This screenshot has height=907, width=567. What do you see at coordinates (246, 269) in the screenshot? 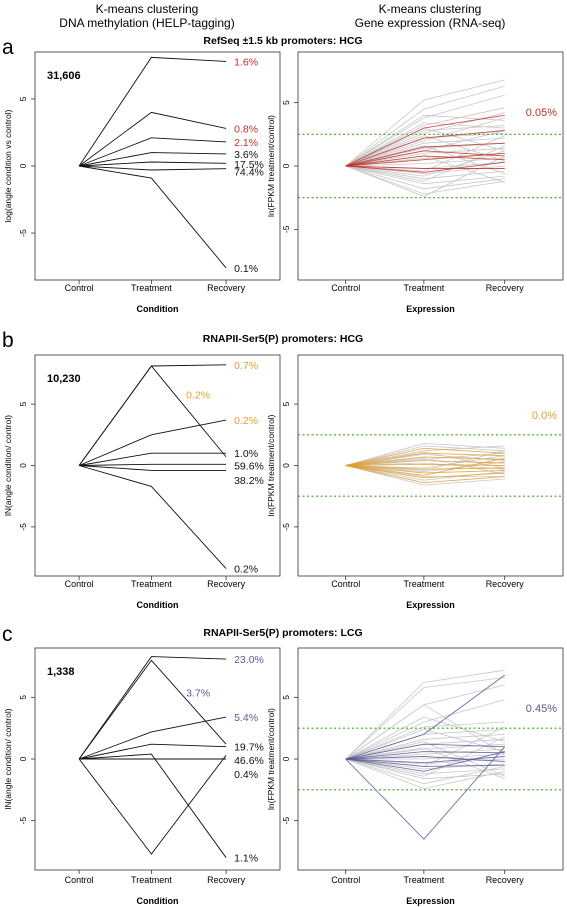
I see `panel-a-cluster-pct-label: 0.1%` at bounding box center [246, 269].